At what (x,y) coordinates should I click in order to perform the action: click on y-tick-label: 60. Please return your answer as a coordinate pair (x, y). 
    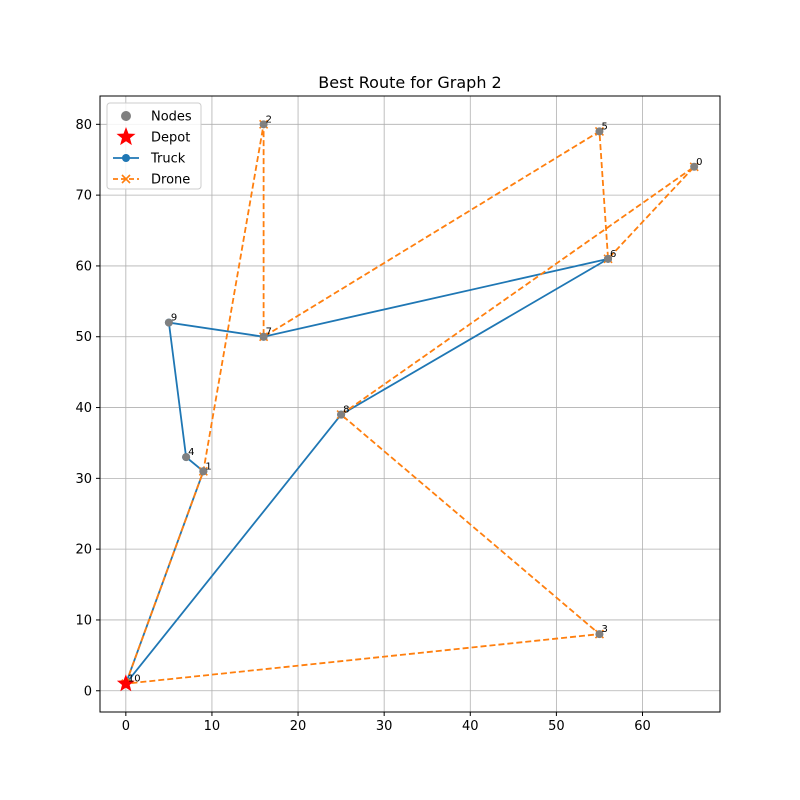
    Looking at the image, I should click on (83, 266).